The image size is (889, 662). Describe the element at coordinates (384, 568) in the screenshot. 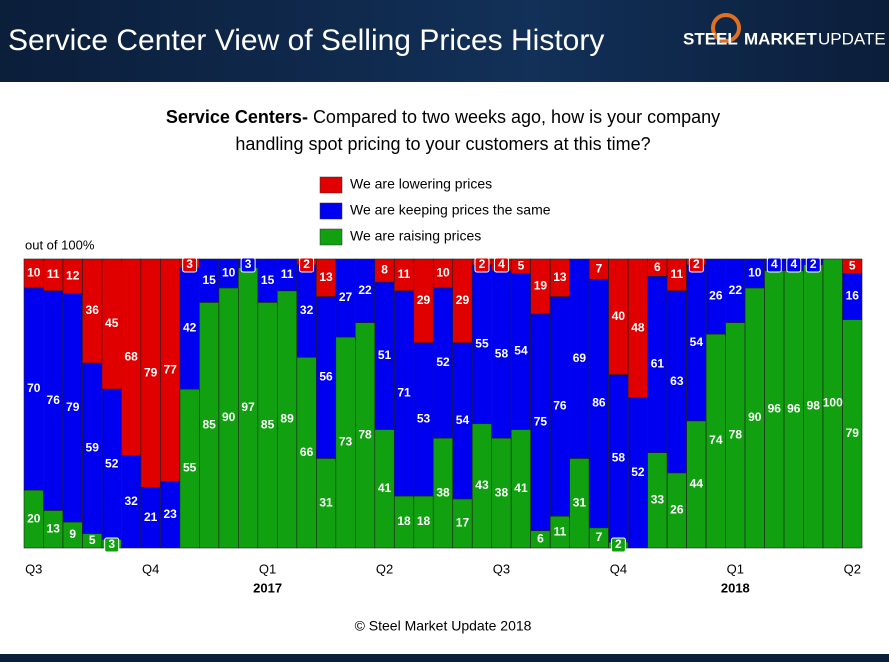

I see `x-tick-label: Q2` at that location.